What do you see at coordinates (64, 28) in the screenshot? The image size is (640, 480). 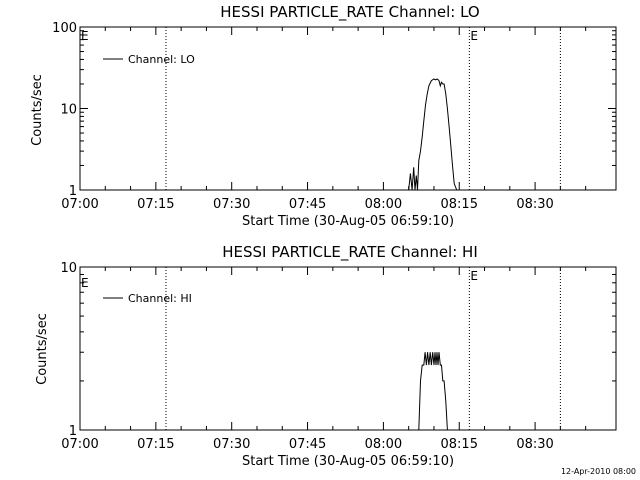 I see `chart-lo-ytick-label: 100` at bounding box center [64, 28].